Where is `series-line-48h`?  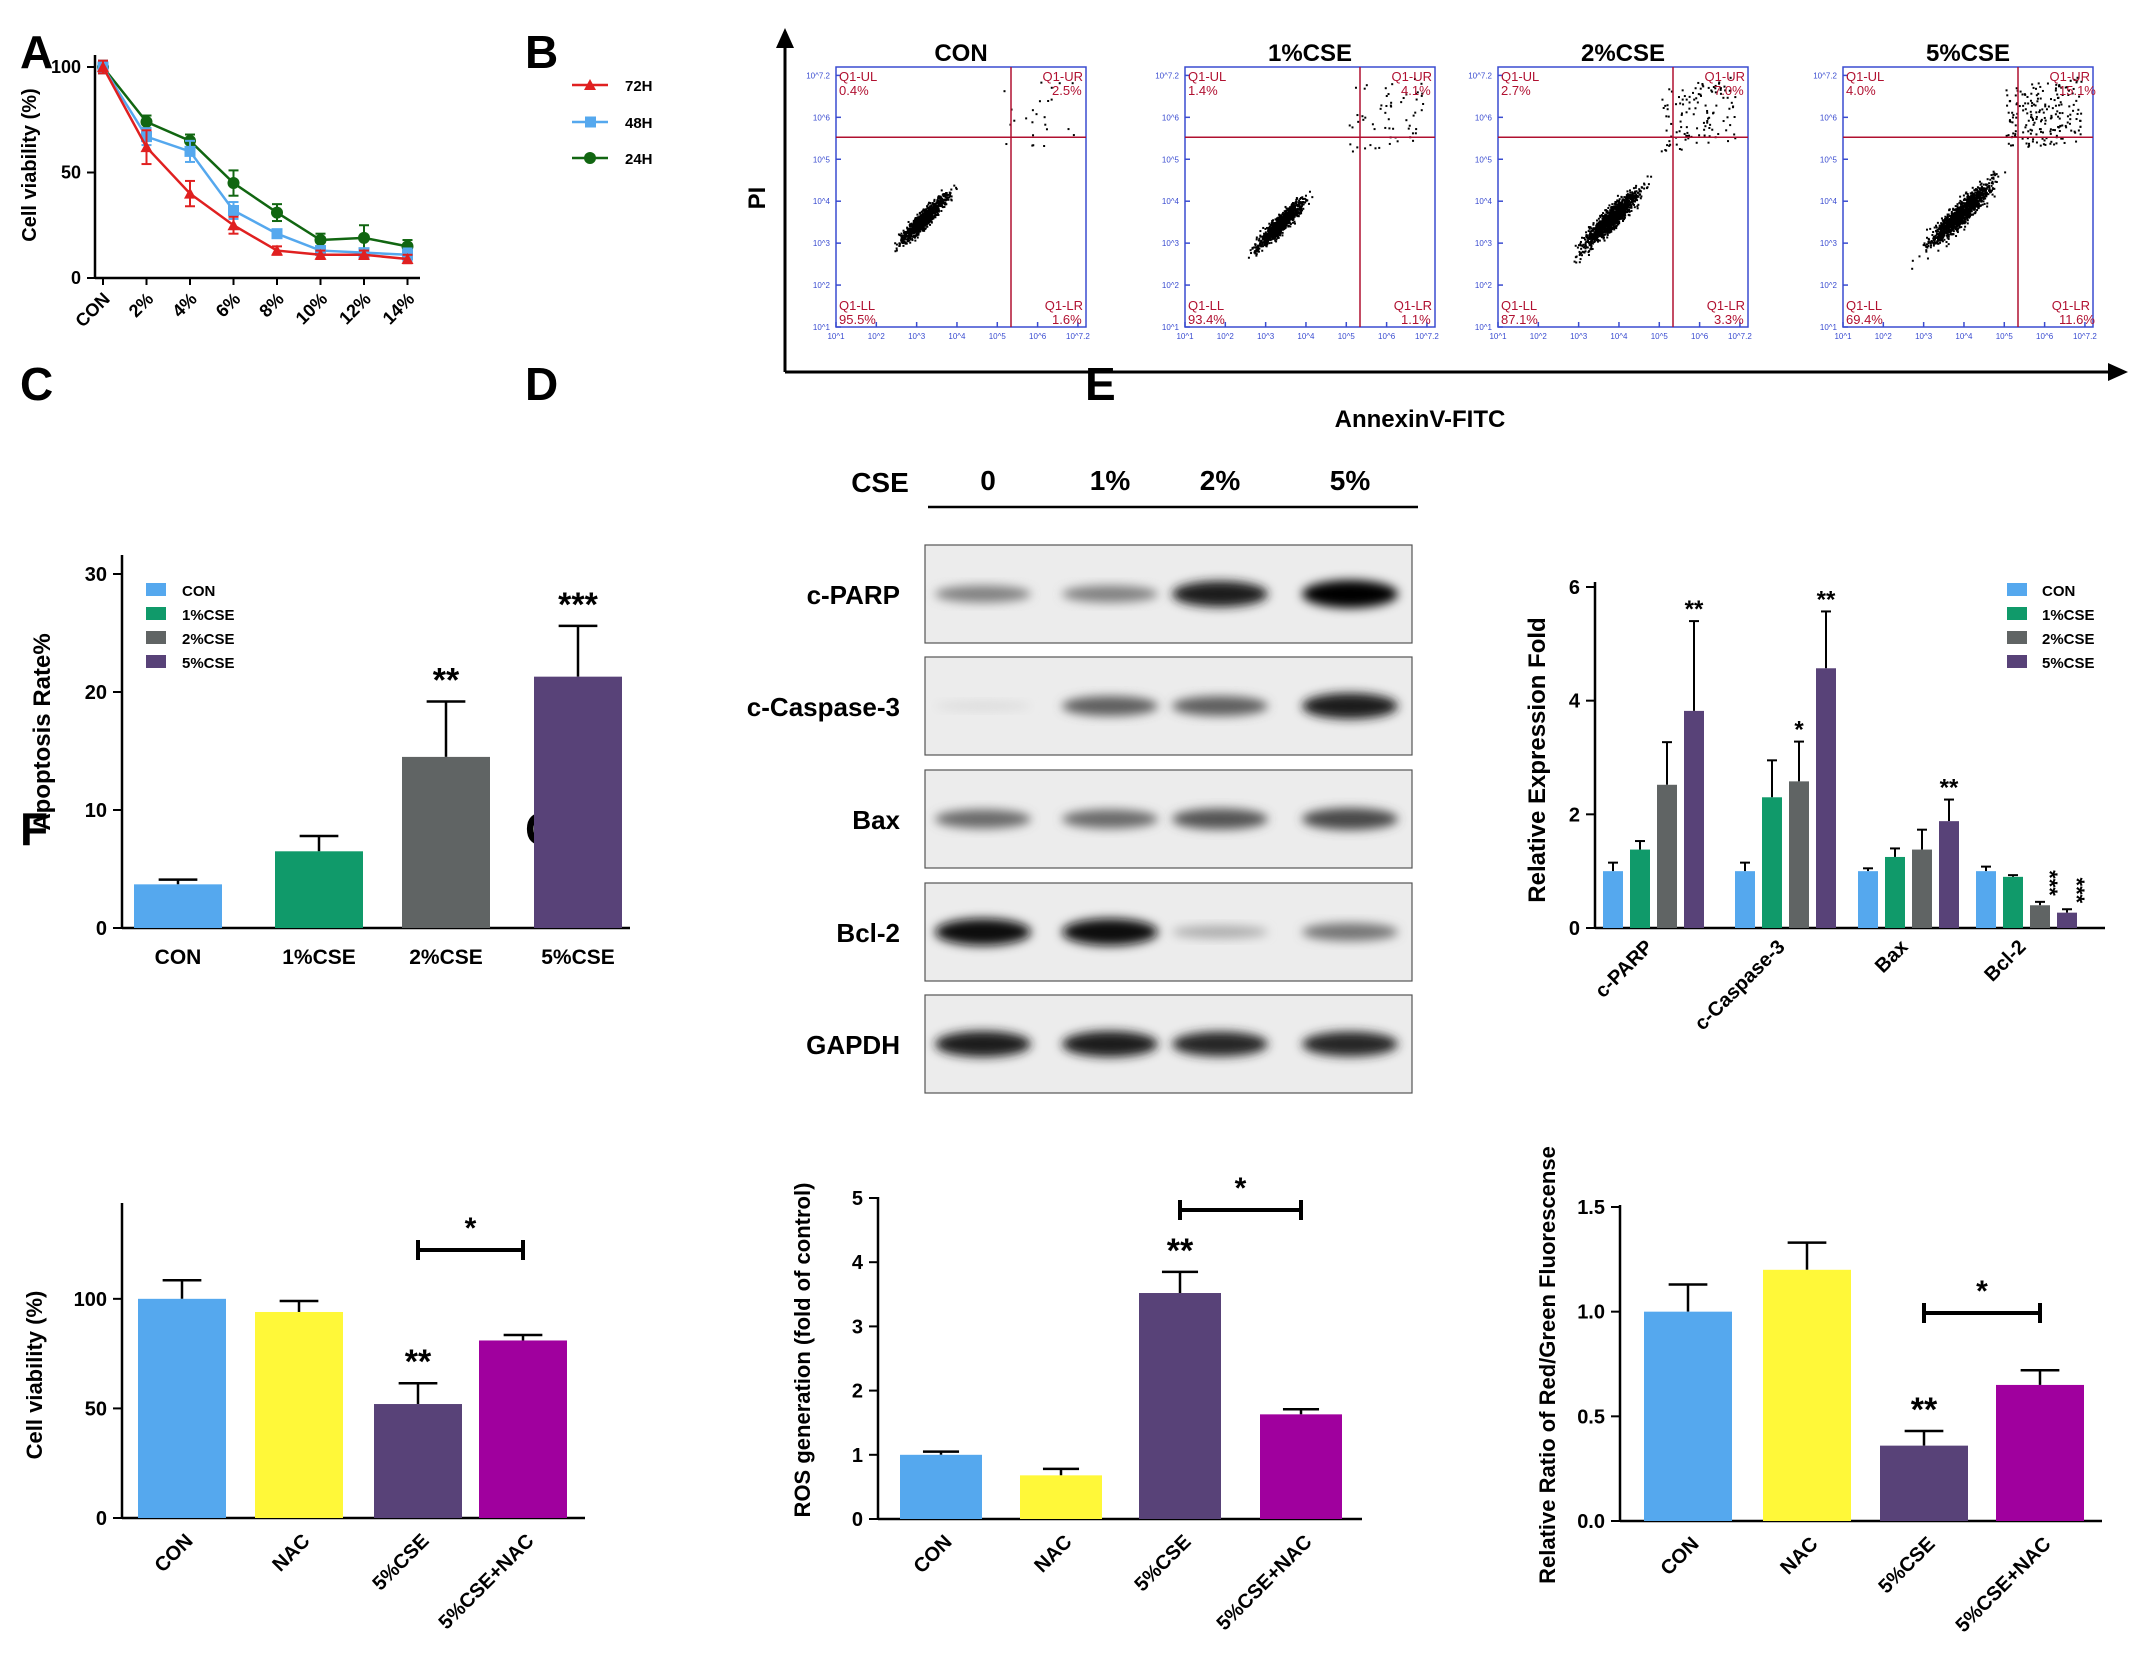 series-line-48h is located at coordinates (254, 161).